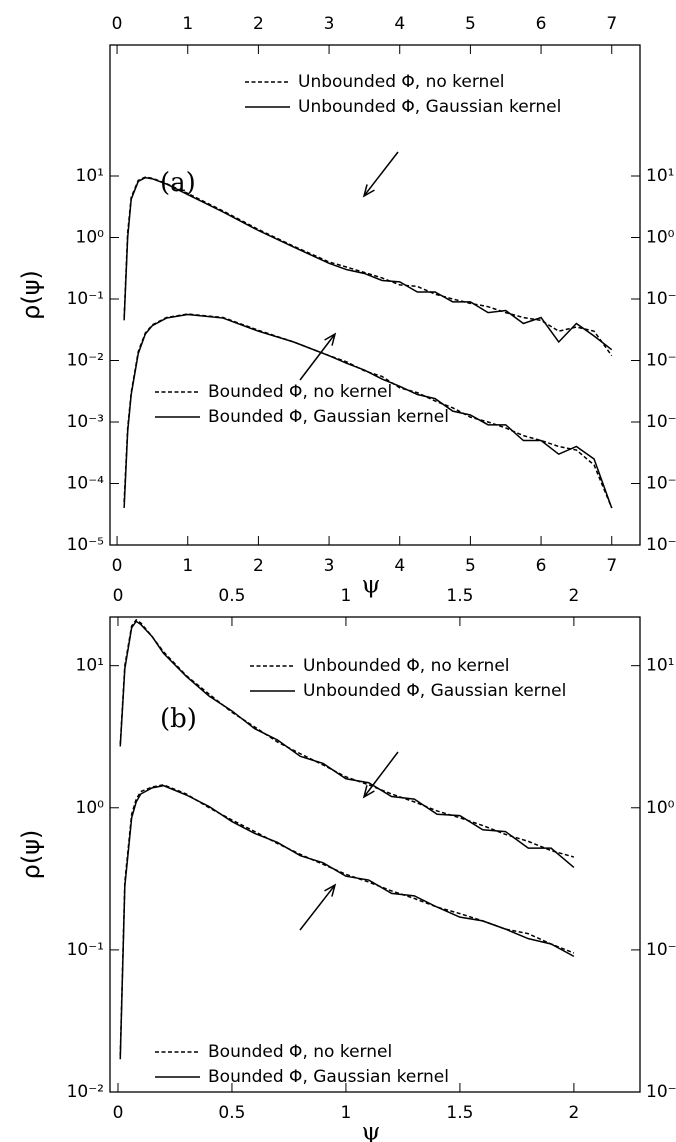 The width and height of the screenshot is (676, 1142). Describe the element at coordinates (470, 566) in the screenshot. I see `x-tick-label: 5` at that location.